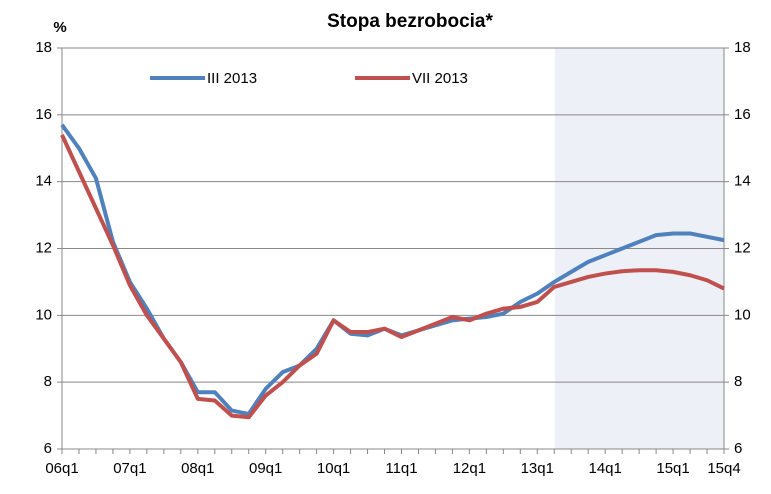 The width and height of the screenshot is (771, 494). I want to click on y2-tick-label: 8, so click(738, 381).